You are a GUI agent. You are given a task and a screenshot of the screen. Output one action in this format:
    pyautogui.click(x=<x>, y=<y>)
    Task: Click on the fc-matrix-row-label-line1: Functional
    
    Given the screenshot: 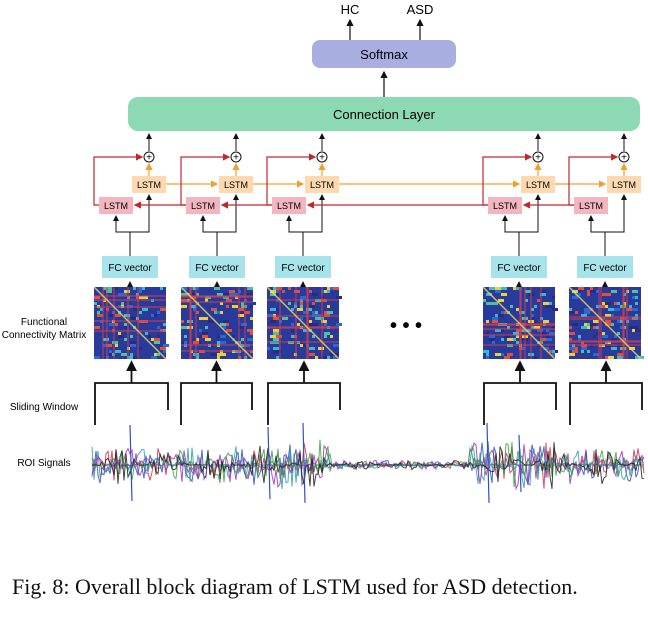 What is the action you would take?
    pyautogui.click(x=44, y=322)
    